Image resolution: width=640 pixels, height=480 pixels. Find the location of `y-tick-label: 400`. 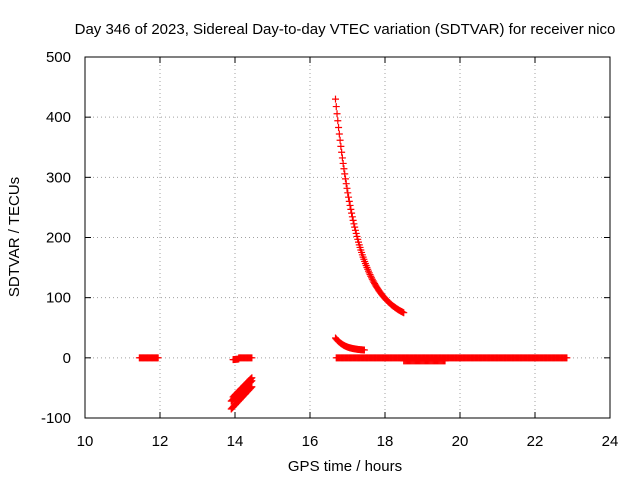

y-tick-label: 400 is located at coordinates (58, 117).